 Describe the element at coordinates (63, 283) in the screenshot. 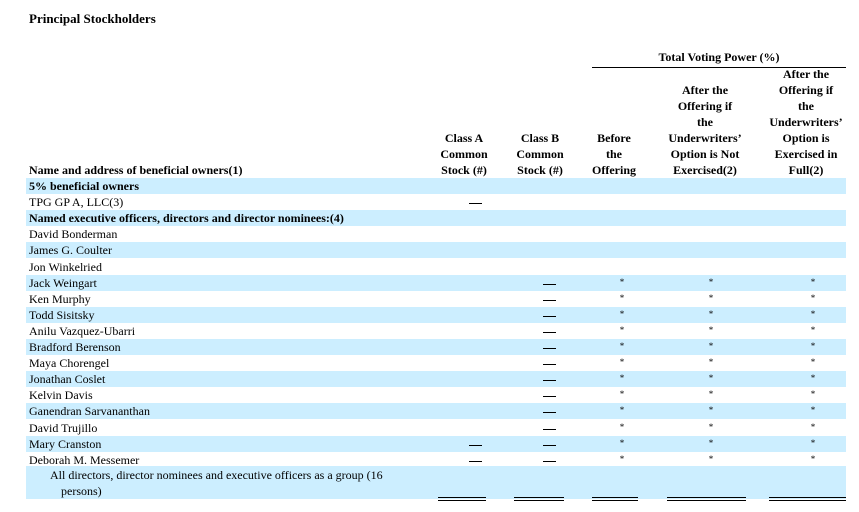

I see `owner-name: Jack Weingart` at that location.